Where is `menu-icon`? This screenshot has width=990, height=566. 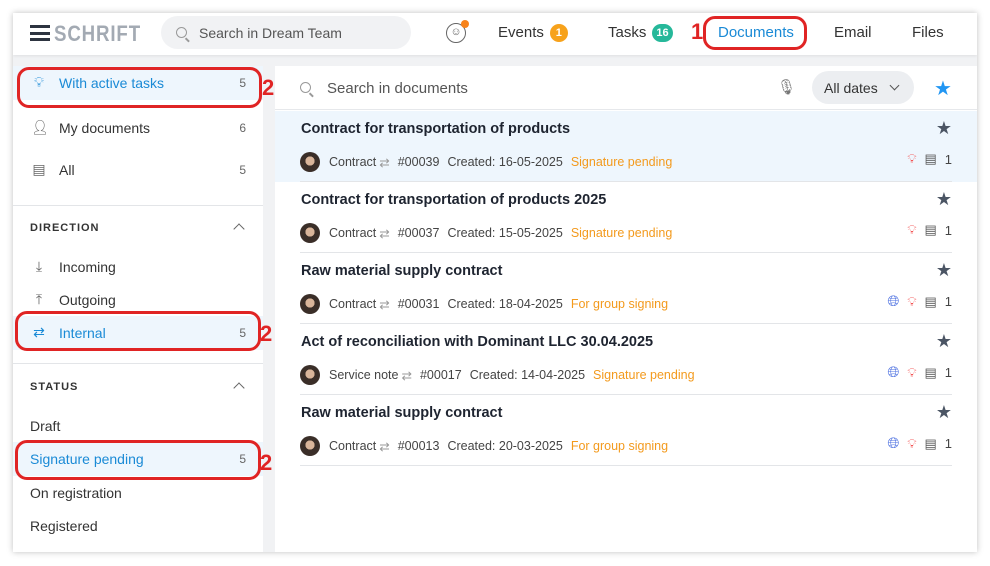
menu-icon is located at coordinates (40, 33).